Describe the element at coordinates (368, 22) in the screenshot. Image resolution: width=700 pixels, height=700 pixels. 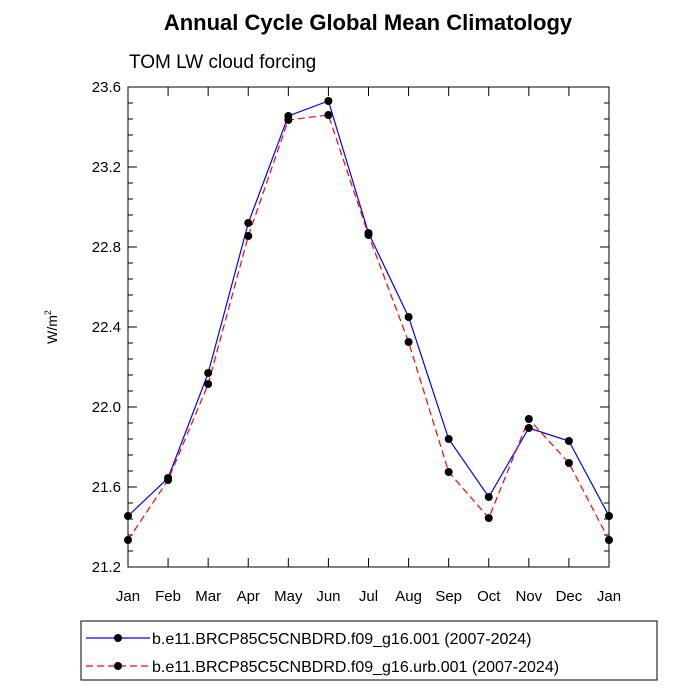
I see `chart-title: Annual Cycle Global Mean Climatology` at that location.